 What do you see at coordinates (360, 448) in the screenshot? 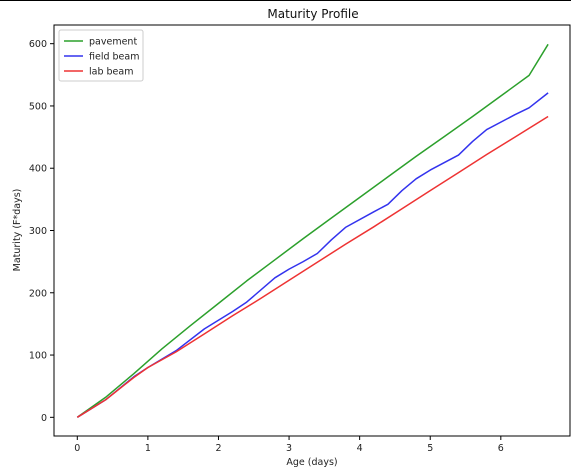
I see `x-tick-label: 4` at bounding box center [360, 448].